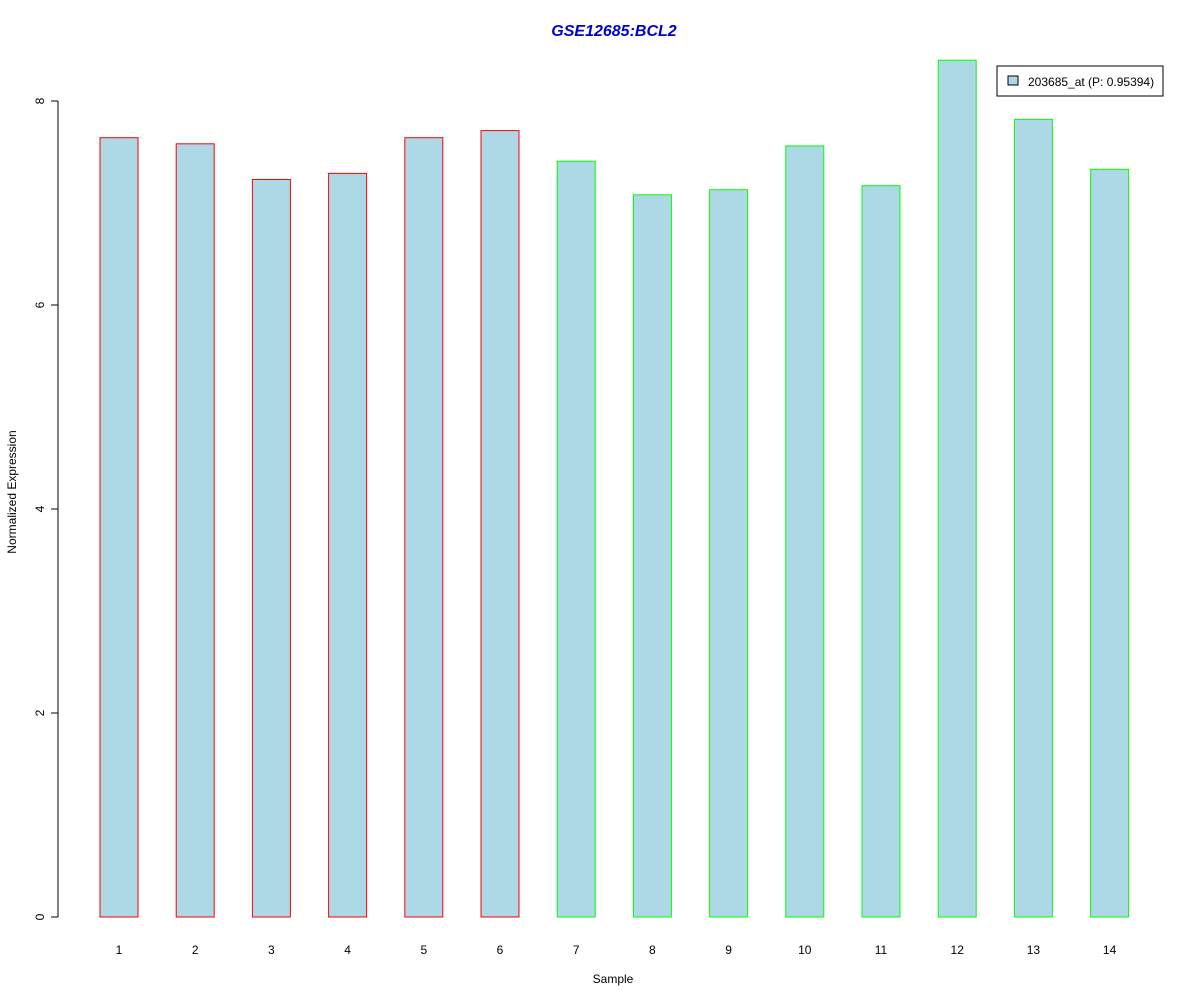 This screenshot has height=1000, width=1200. Describe the element at coordinates (652, 950) in the screenshot. I see `x-tick-label: 8` at that location.